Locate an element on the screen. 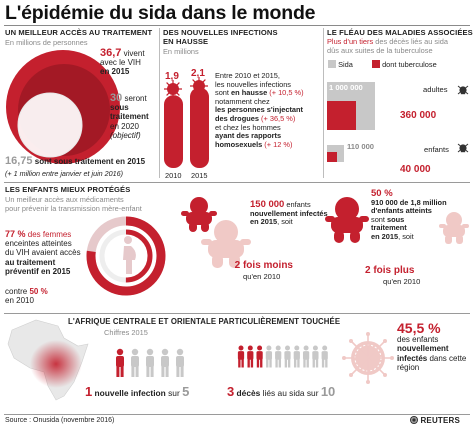 Image resolution: width=474 pixels, height=428 pixels. page-title: L'épidémie du sida dans le monde is located at coordinates (160, 13).